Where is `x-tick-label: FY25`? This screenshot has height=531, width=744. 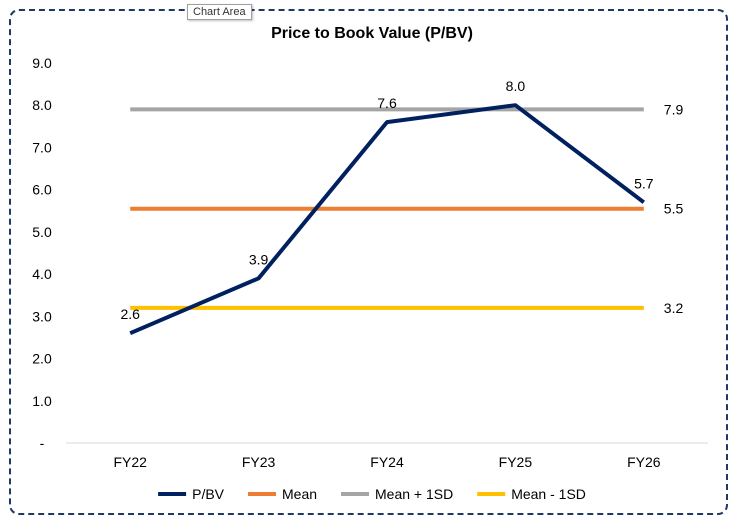
x-tick-label: FY25 is located at coordinates (516, 462).